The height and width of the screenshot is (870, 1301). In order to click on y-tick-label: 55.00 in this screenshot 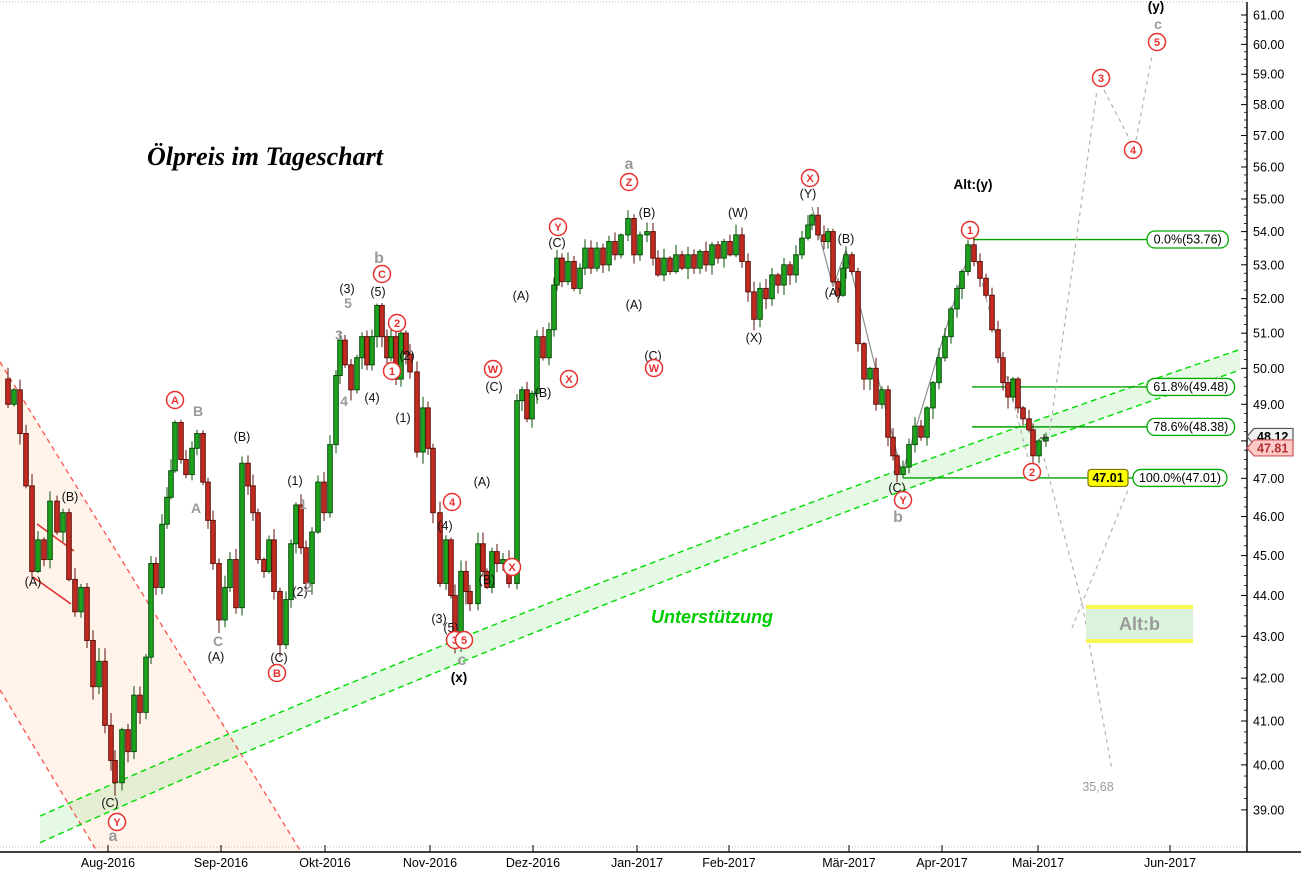, I will do `click(1268, 199)`.